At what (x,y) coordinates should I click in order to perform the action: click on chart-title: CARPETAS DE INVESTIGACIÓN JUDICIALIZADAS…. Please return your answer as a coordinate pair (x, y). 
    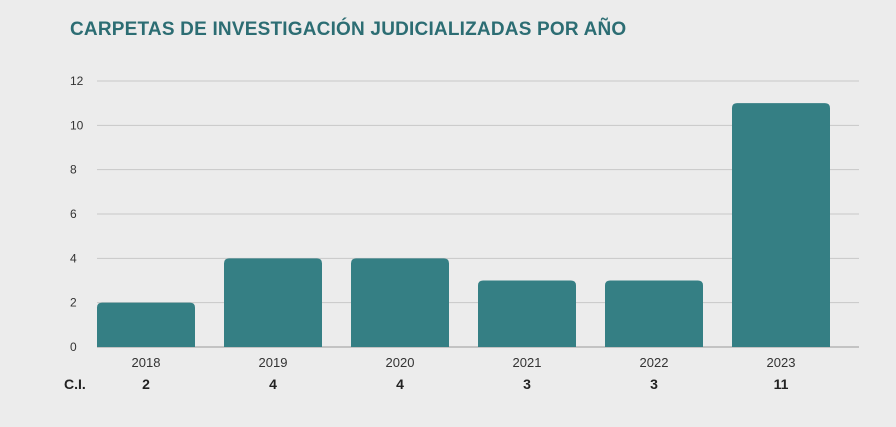
    Looking at the image, I should click on (348, 29).